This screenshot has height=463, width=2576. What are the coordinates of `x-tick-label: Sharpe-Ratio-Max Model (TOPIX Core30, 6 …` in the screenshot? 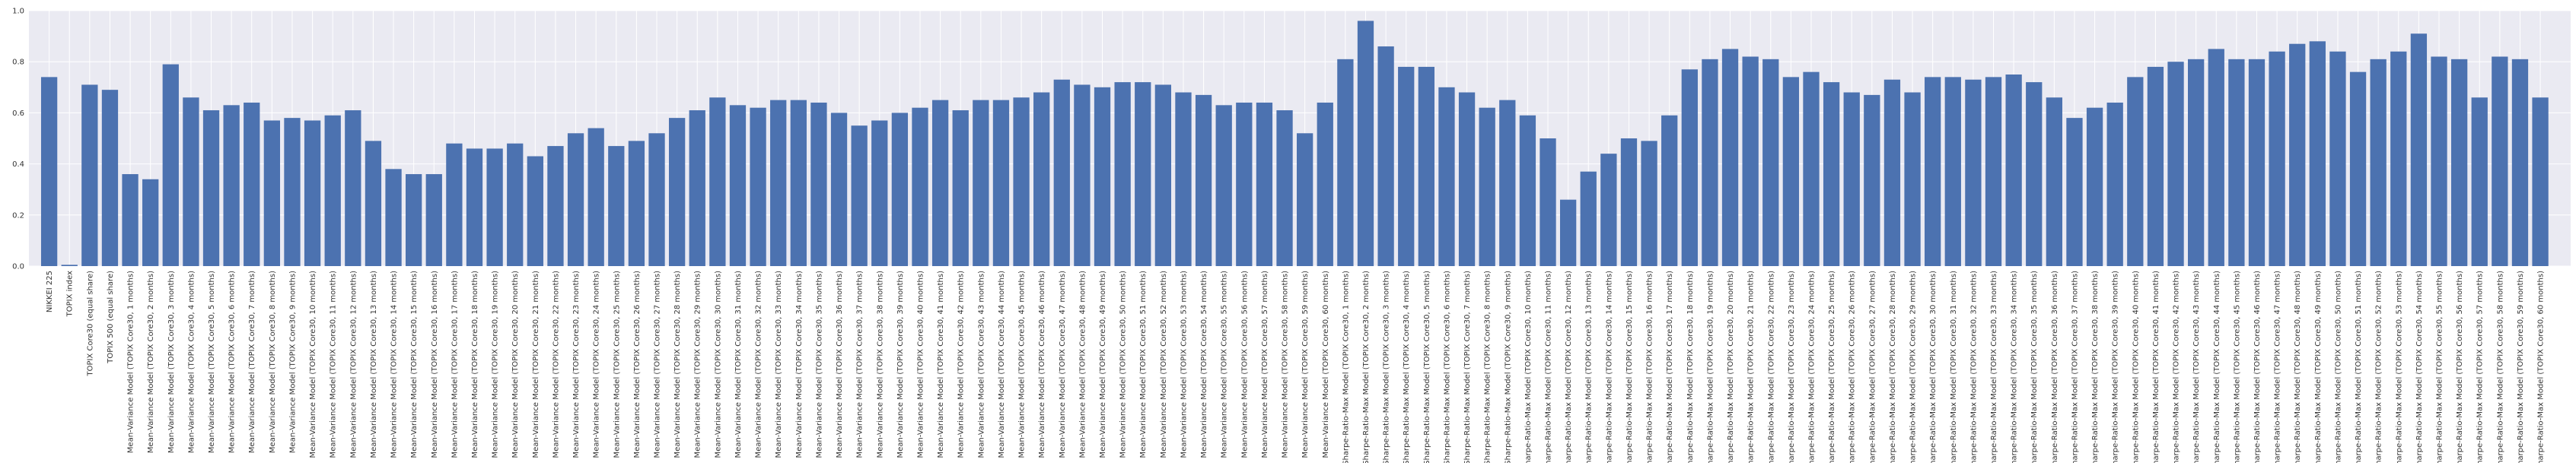 It's located at (1447, 367).